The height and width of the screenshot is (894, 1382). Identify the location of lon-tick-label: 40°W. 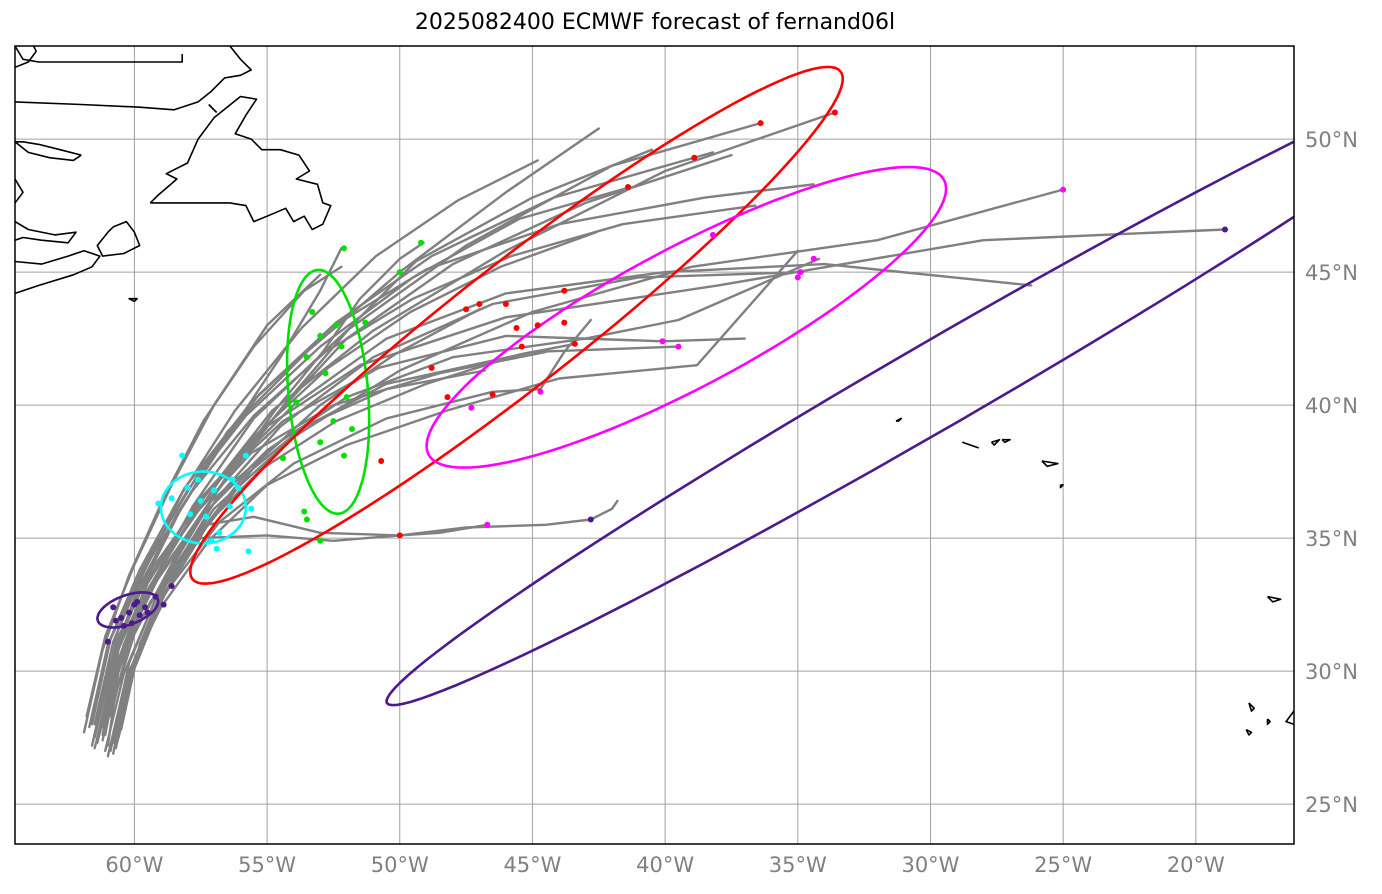
(665, 865).